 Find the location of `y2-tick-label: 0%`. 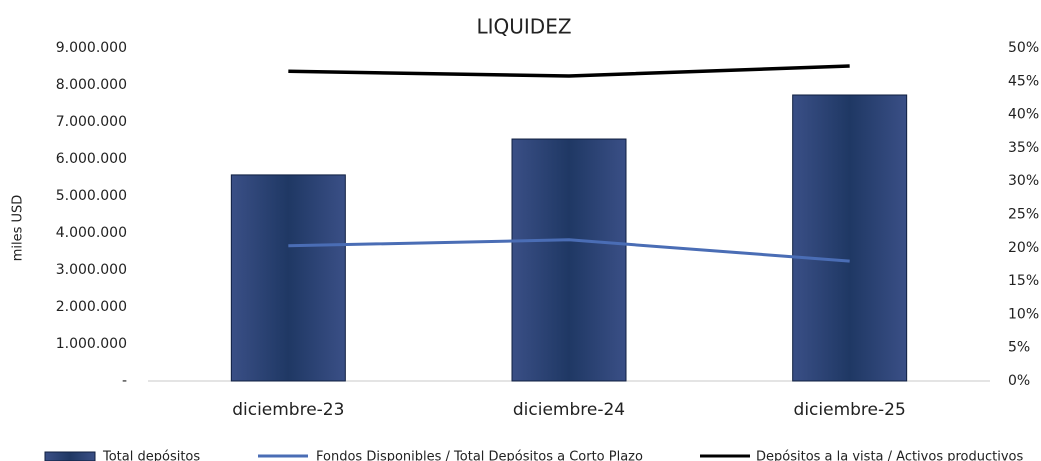

y2-tick-label: 0% is located at coordinates (1019, 381).